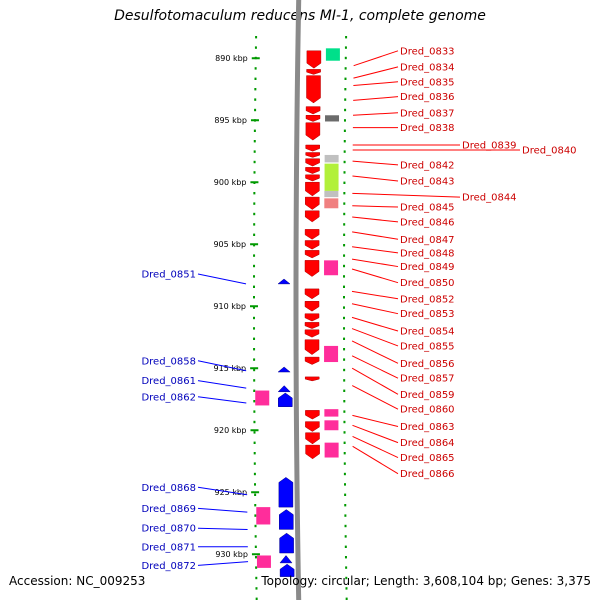  I want to click on forward-gene-label: Dred_0860, so click(427, 410).